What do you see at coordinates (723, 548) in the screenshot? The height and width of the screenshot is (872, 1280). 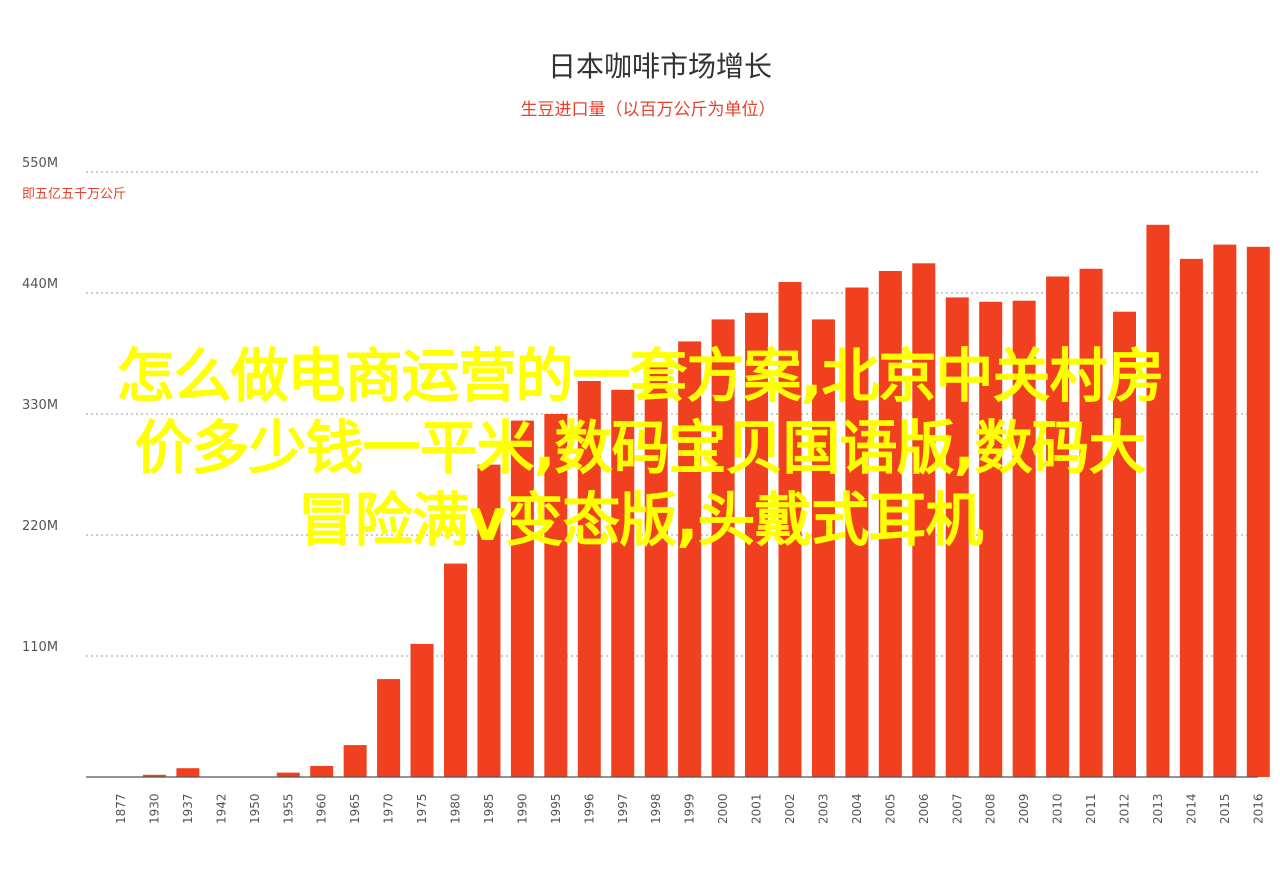 I see `bar-2000` at bounding box center [723, 548].